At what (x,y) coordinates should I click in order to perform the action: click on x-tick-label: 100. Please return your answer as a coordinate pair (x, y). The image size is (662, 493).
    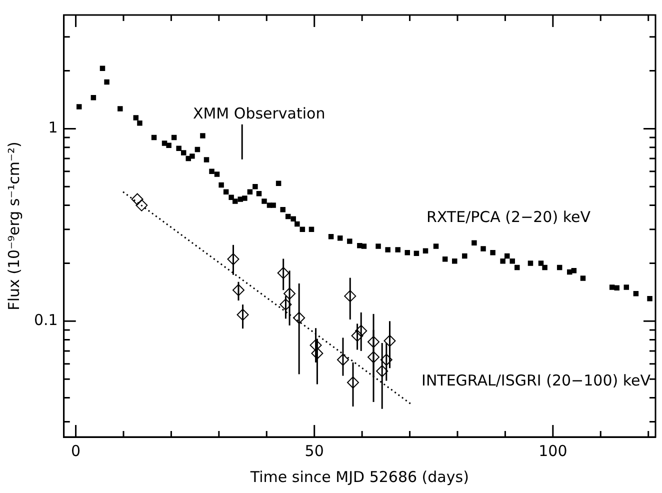
    Looking at the image, I should click on (553, 451).